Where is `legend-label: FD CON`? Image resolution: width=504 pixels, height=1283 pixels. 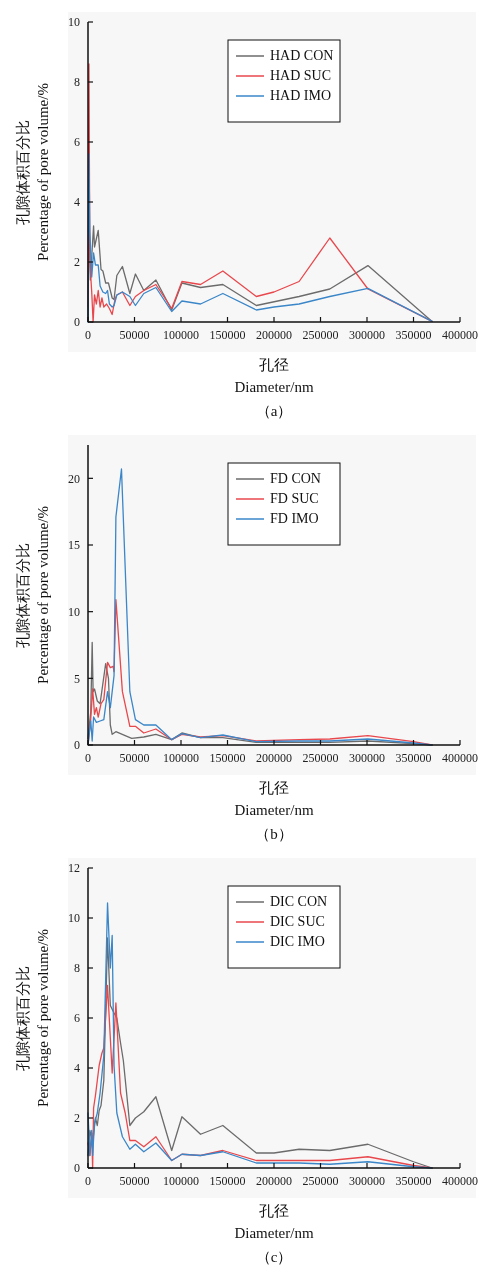 legend-label: FD CON is located at coordinates (295, 478).